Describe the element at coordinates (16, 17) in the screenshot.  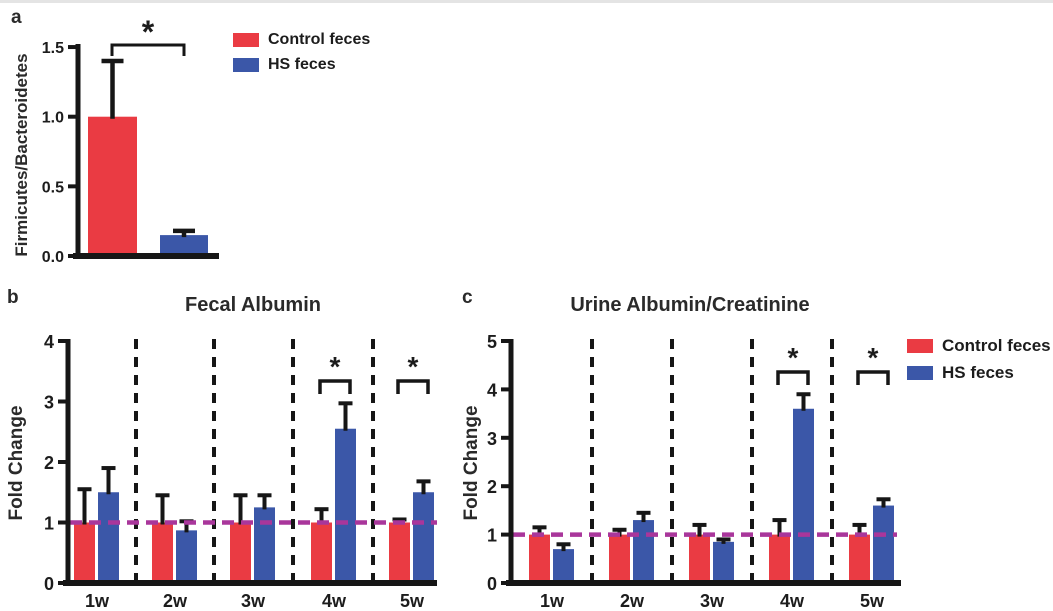
I see `panel-a-letter: a` at that location.